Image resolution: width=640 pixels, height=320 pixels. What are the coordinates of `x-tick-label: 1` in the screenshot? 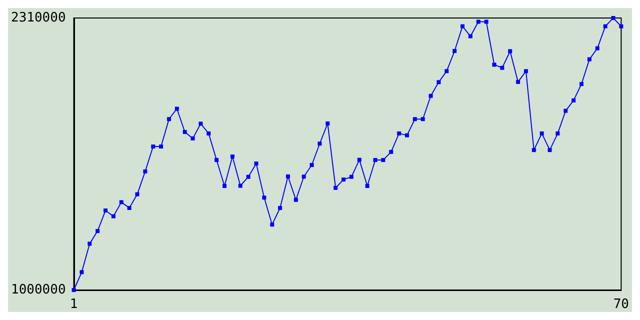 It's located at (74, 304).